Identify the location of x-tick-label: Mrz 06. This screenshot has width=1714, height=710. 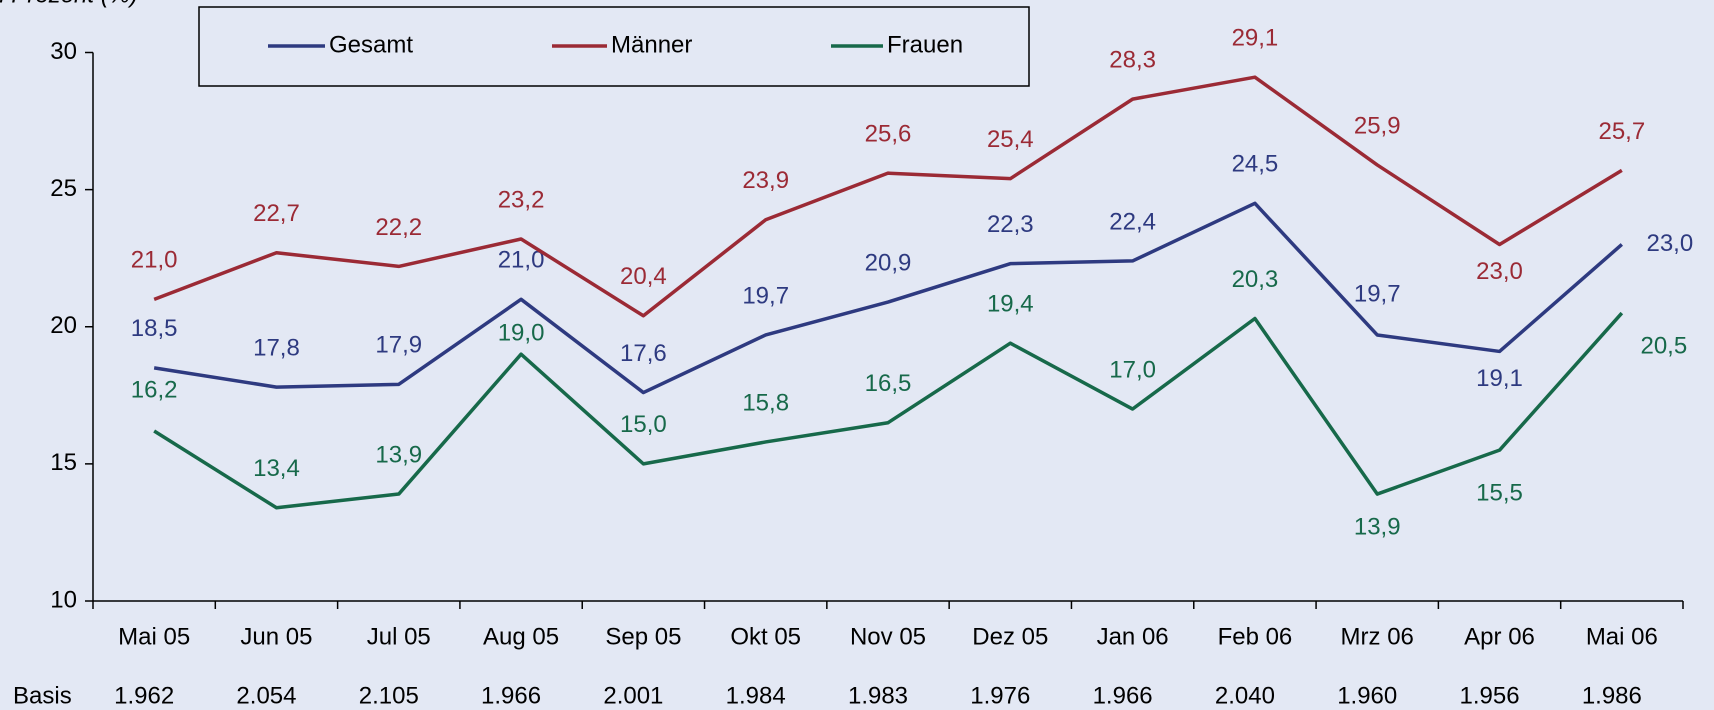
(1377, 636).